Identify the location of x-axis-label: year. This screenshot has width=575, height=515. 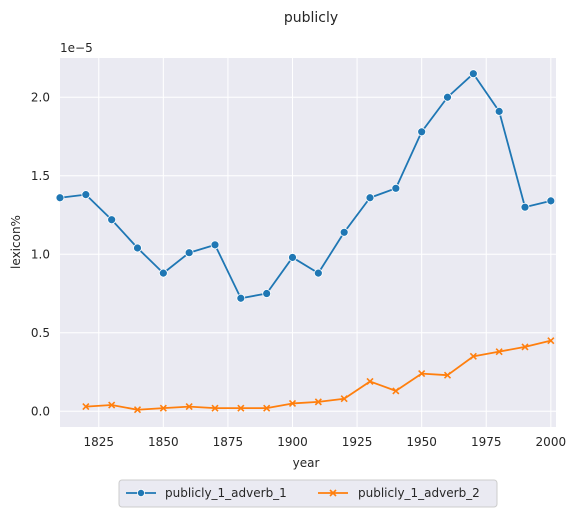
(306, 463).